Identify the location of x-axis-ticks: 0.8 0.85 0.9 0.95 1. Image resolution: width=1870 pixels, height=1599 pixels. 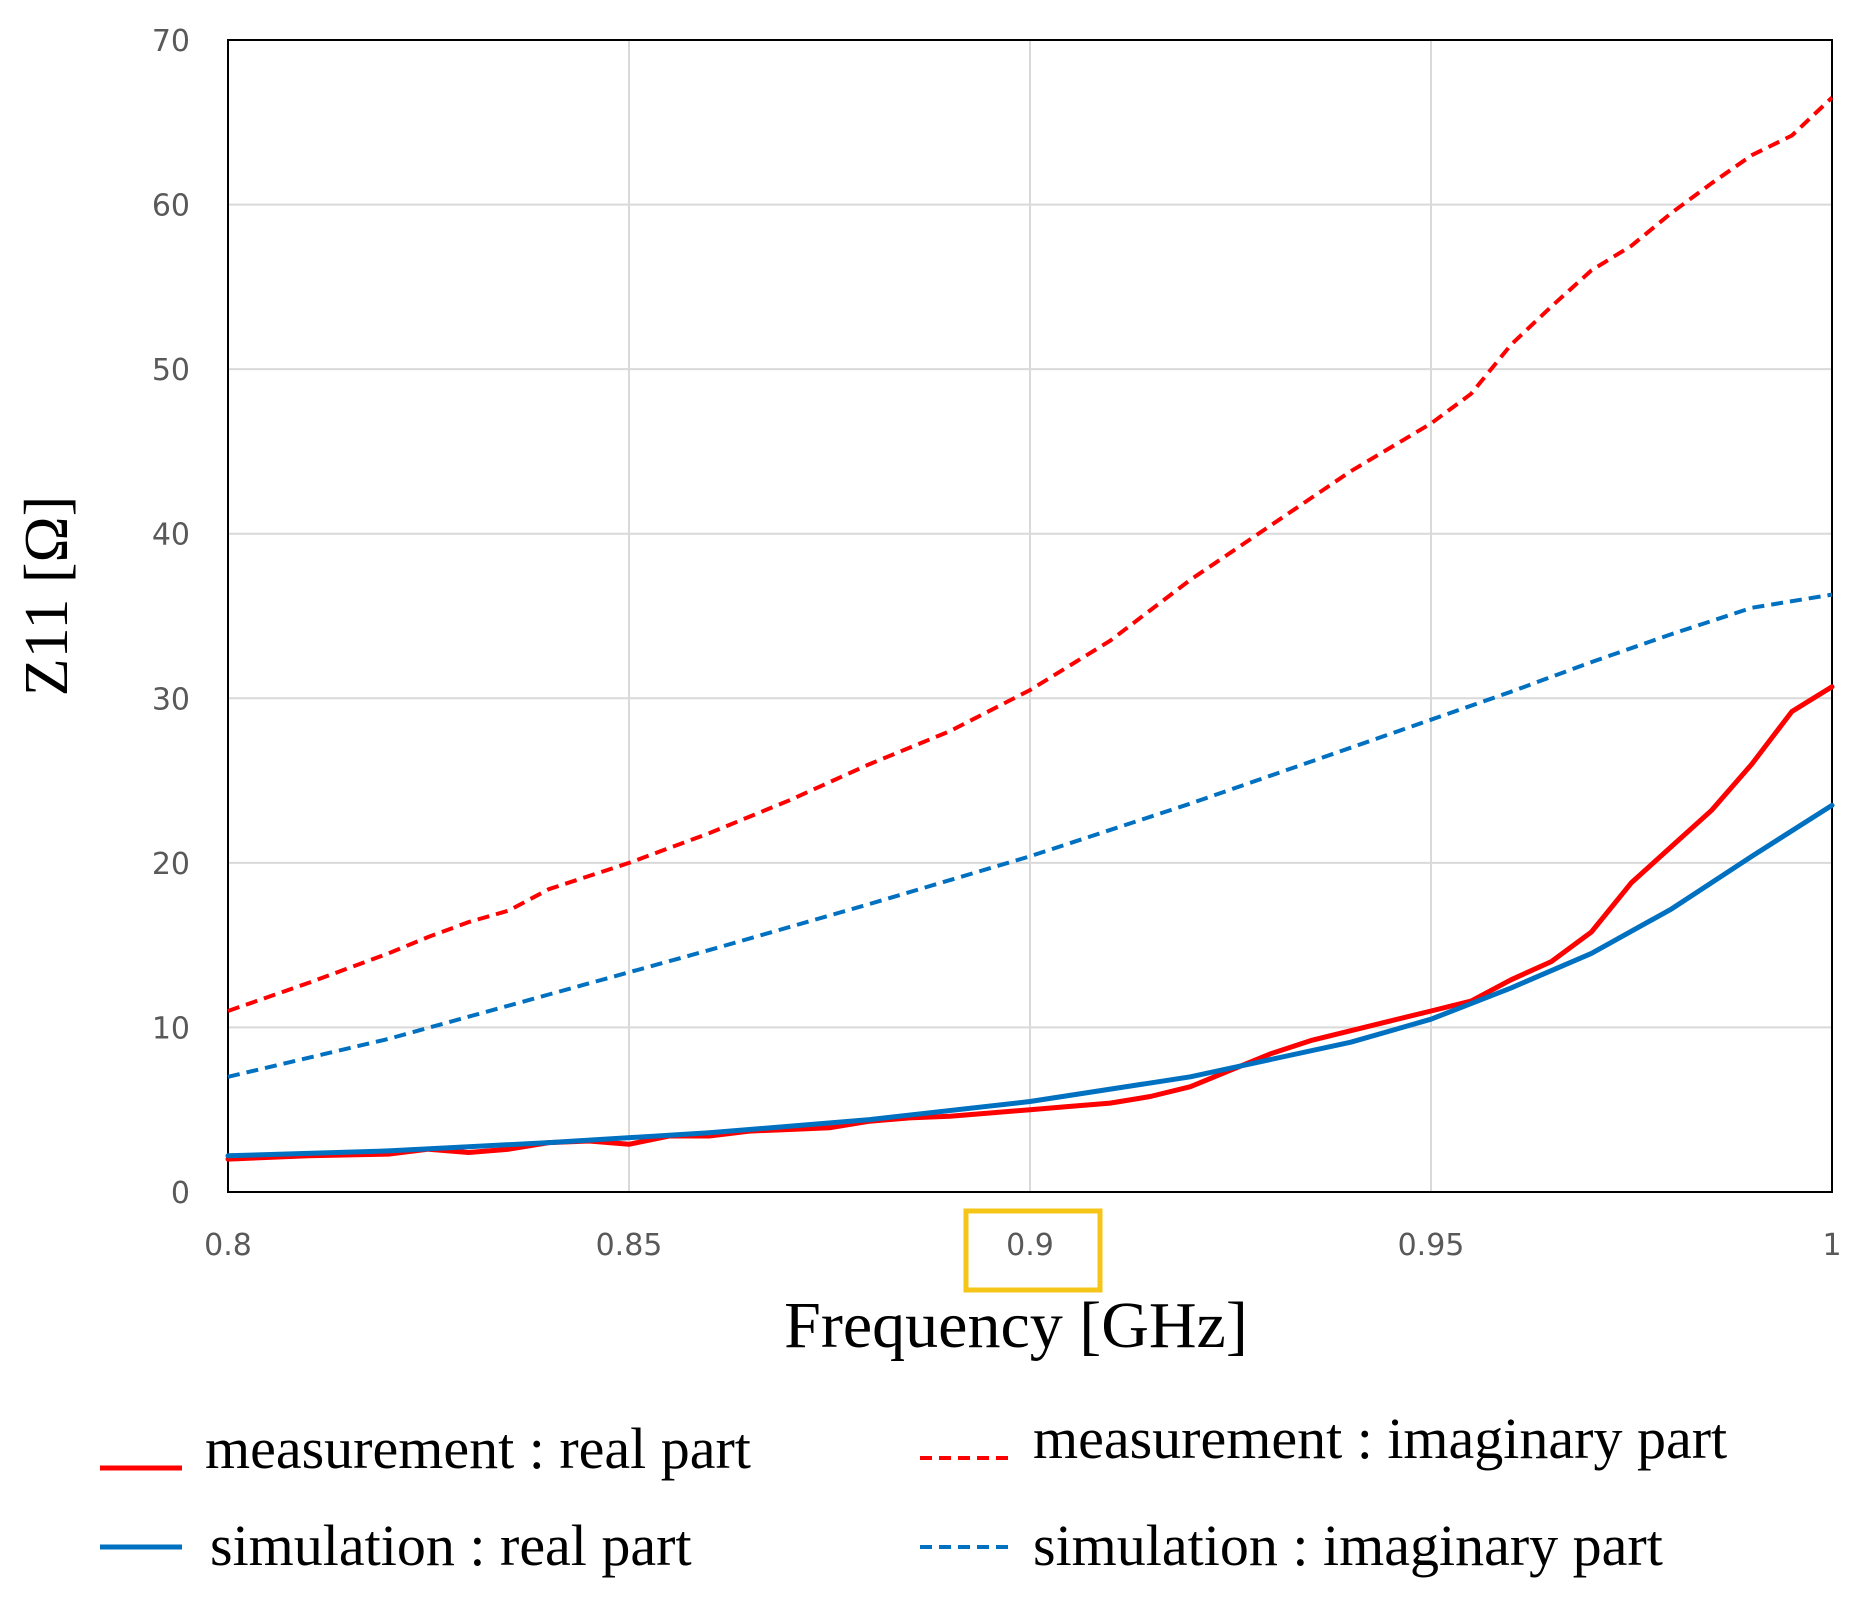
(1022, 1245).